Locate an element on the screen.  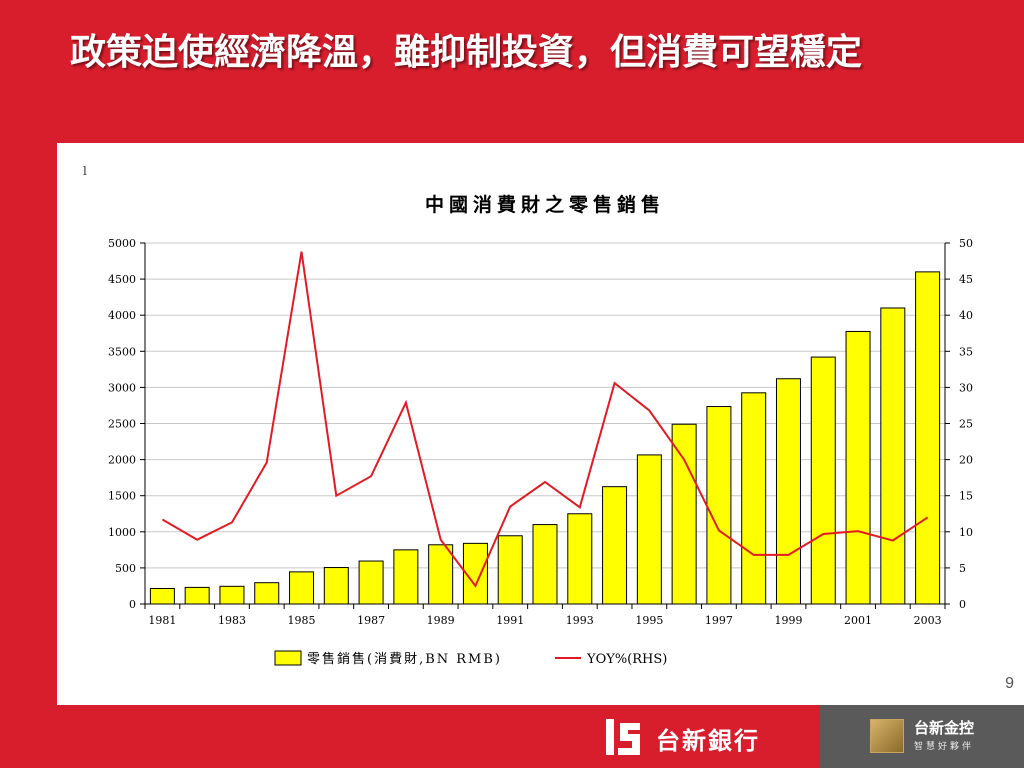
y-right-tick-label: 35 is located at coordinates (966, 351).